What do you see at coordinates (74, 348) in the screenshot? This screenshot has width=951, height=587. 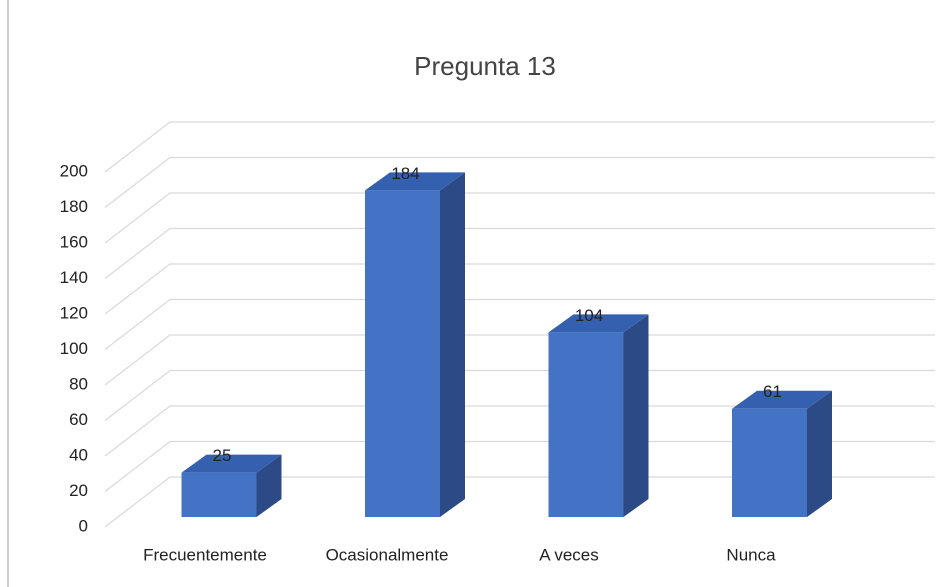 I see `y-tick-label: 100` at bounding box center [74, 348].